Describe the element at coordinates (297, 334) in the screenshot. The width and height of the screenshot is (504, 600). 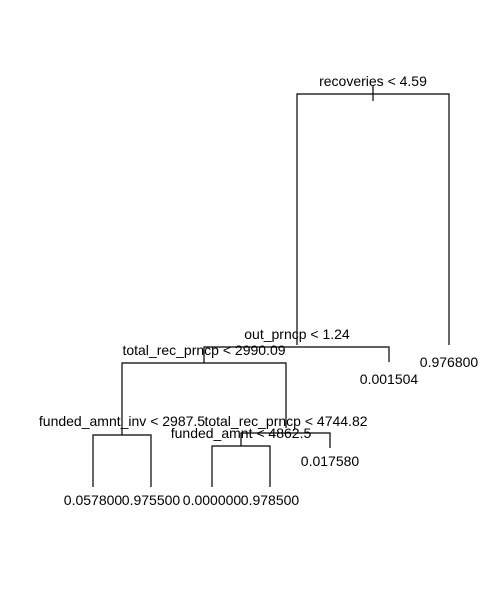
I see `split-label-out-prncp: out_prncp < 1.24` at that location.